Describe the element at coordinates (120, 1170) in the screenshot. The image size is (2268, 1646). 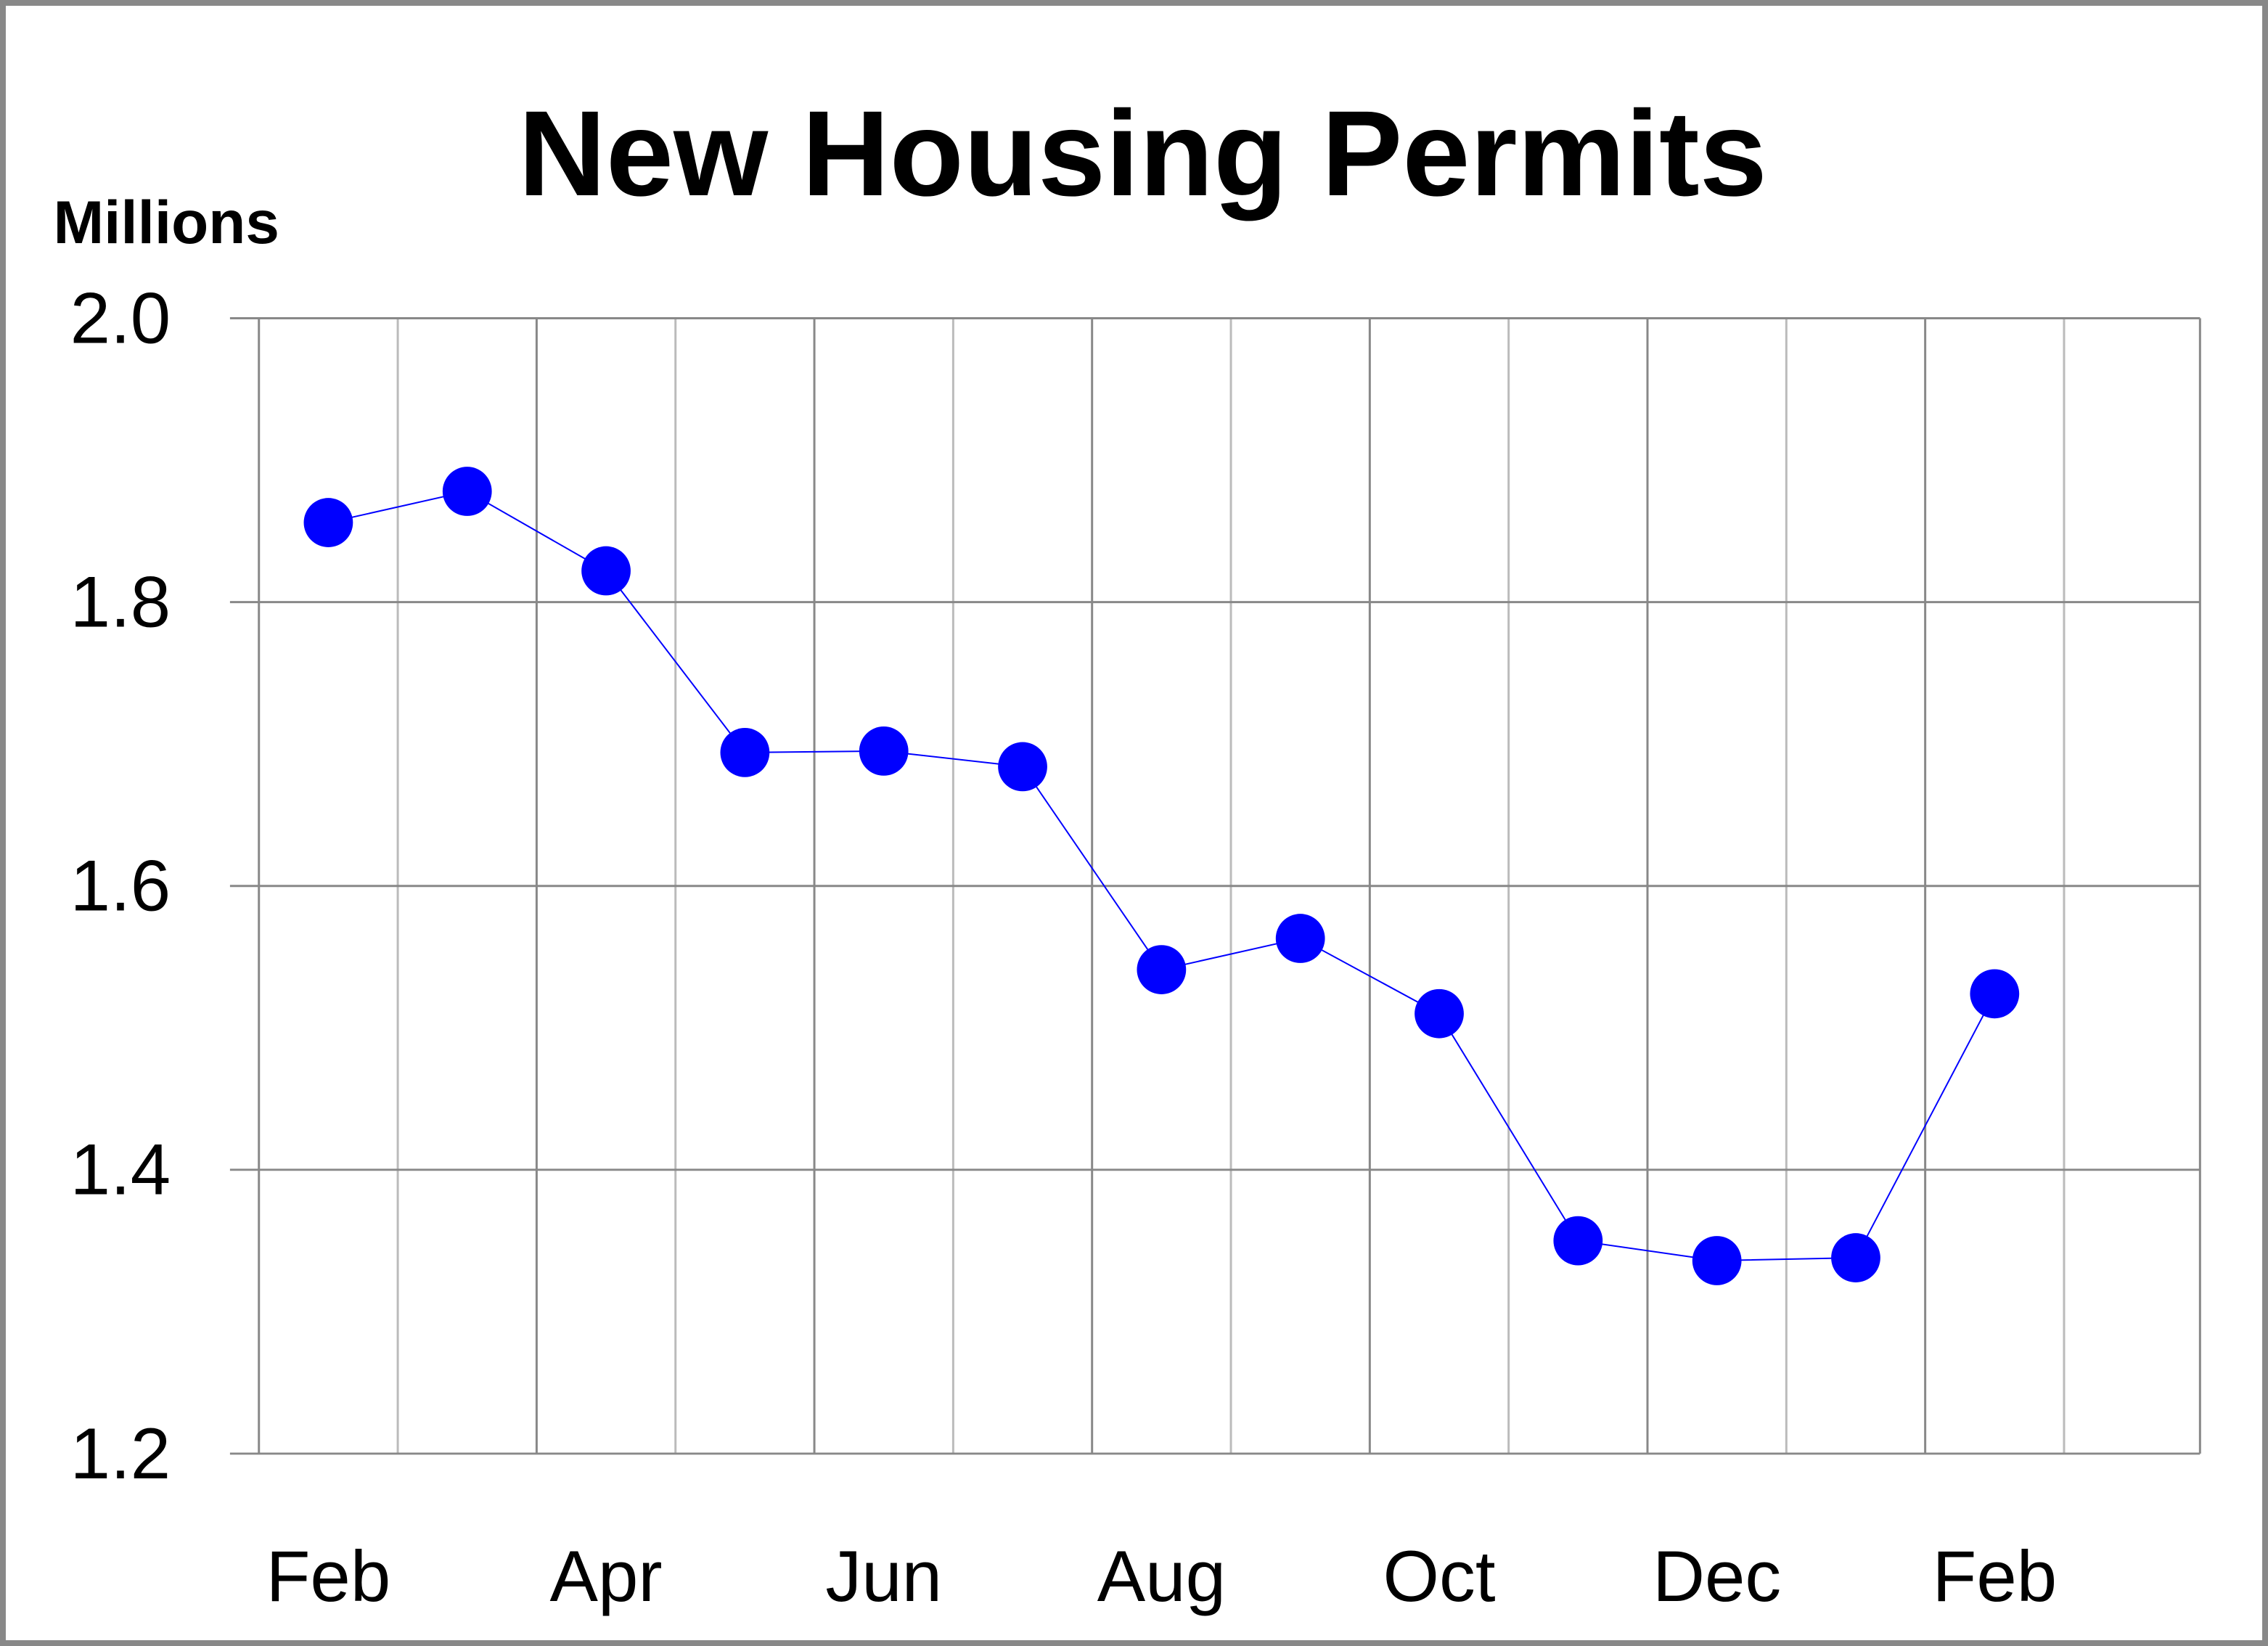
I see `y-tick-label: 1.4` at that location.